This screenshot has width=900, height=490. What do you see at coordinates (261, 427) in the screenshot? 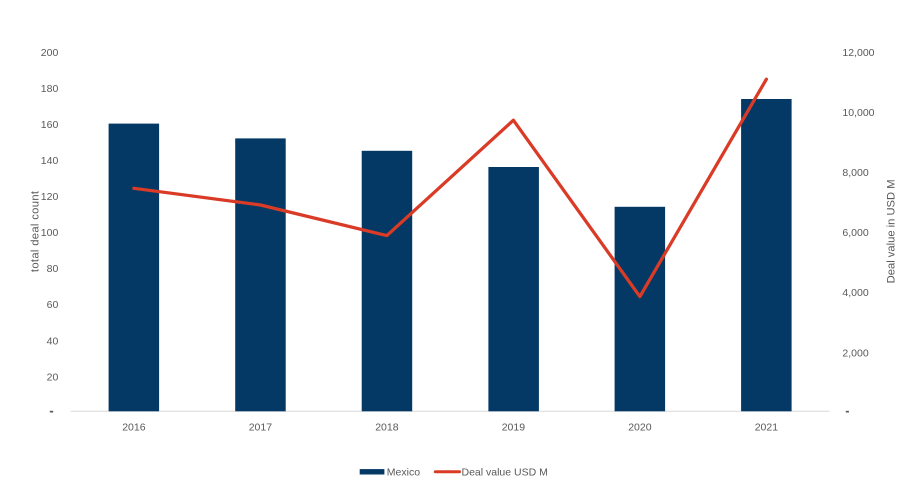
I see `svg-text: 2017` at bounding box center [261, 427].